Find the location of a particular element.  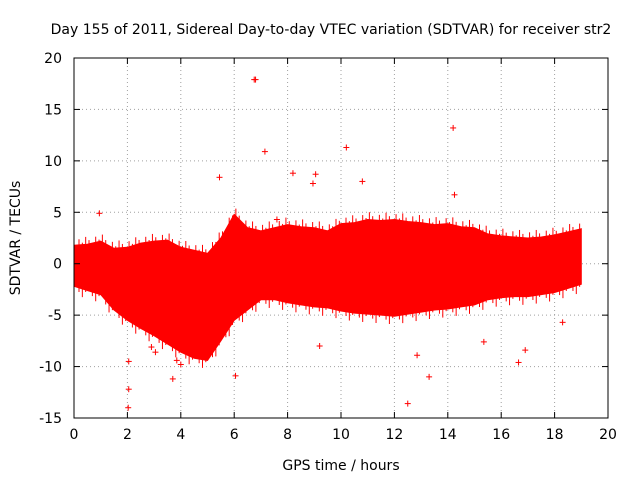

x-tick-label: 4 is located at coordinates (180, 435).